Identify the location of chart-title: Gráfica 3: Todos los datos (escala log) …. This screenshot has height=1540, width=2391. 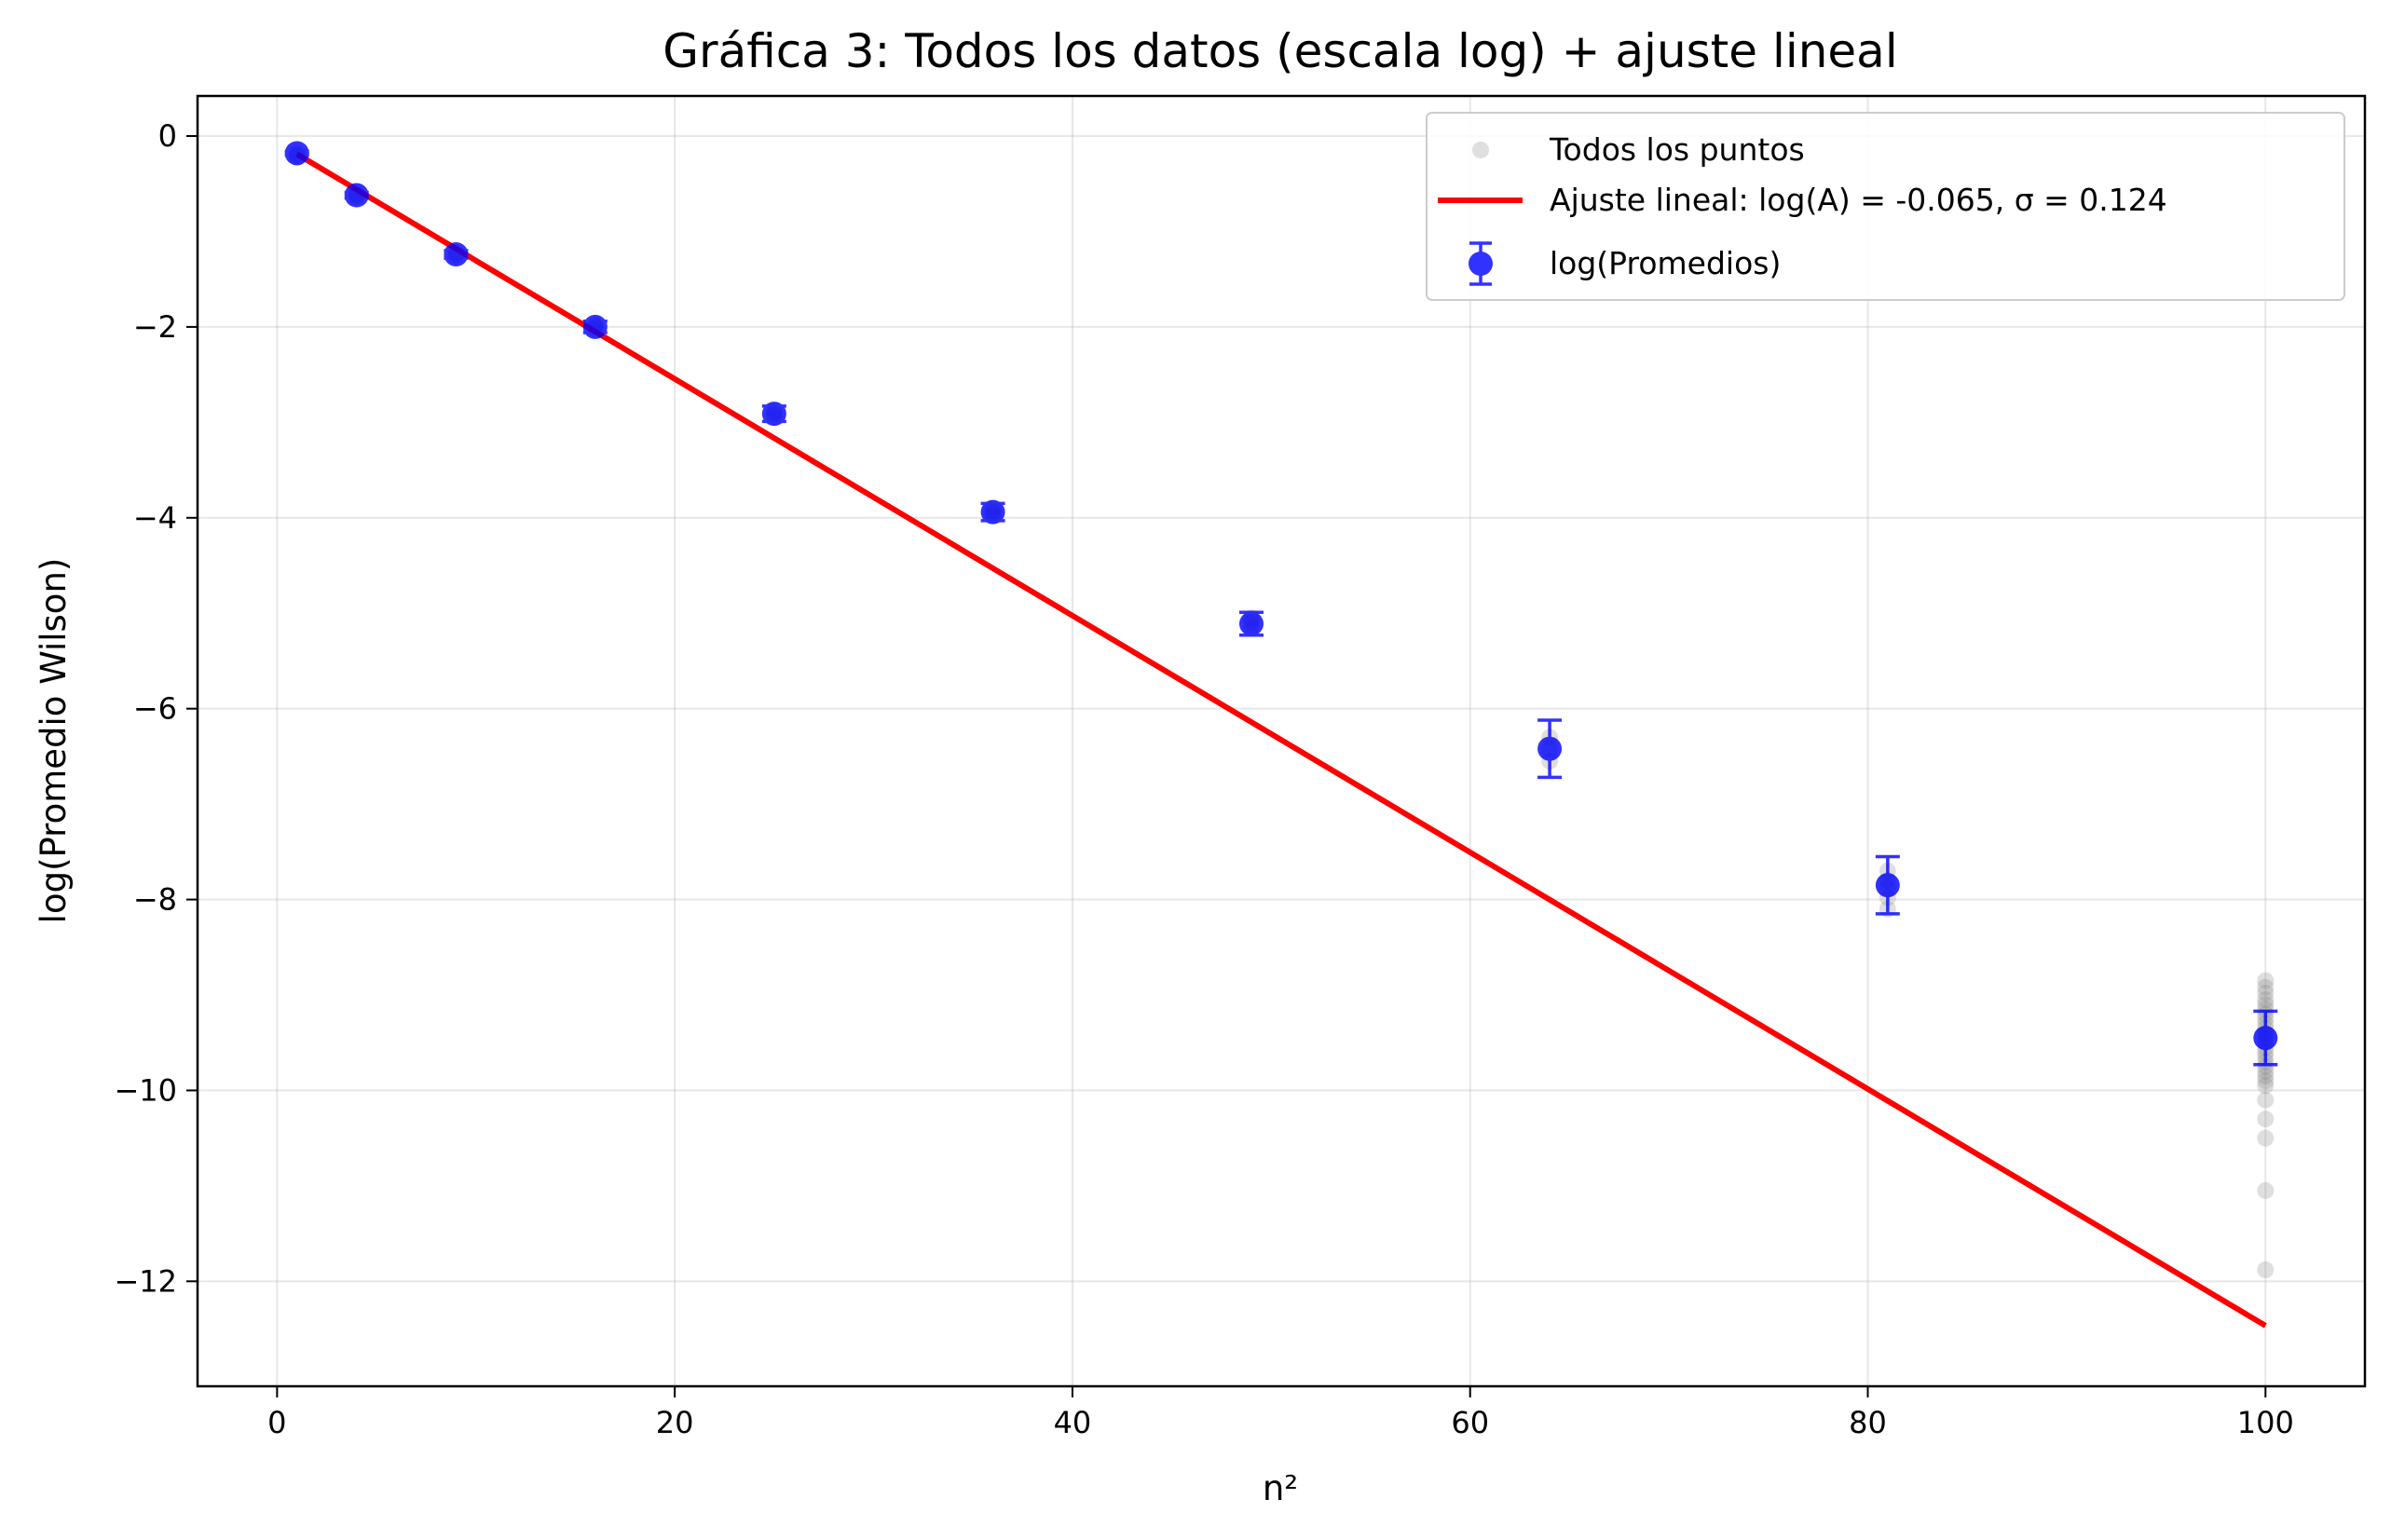
(1280, 51).